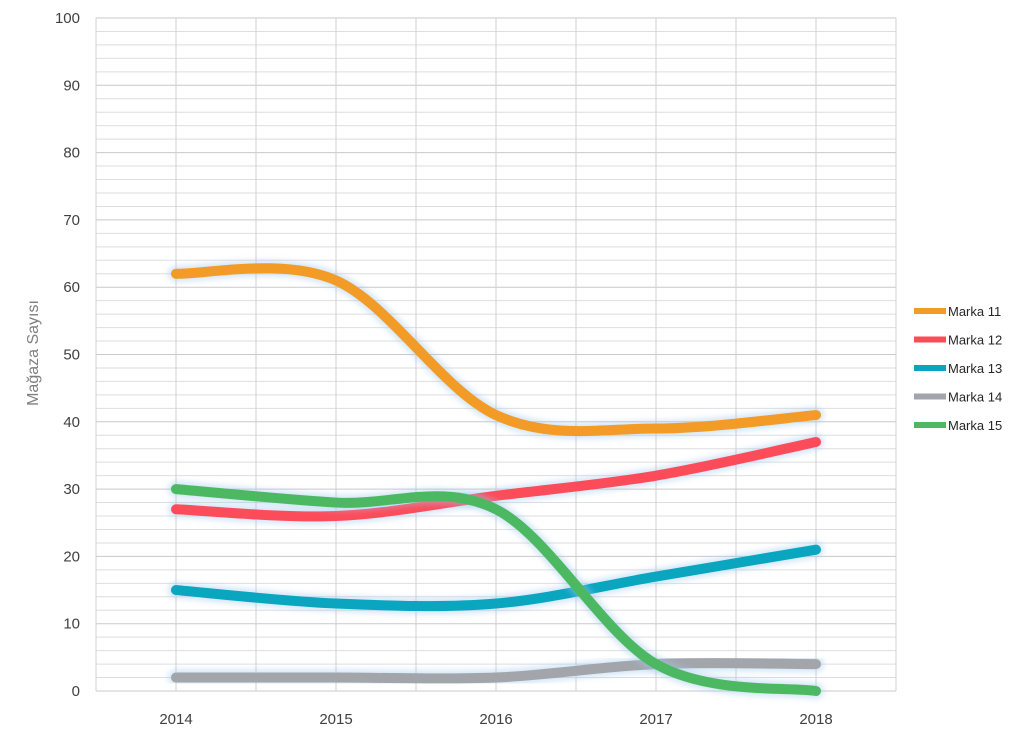  Describe the element at coordinates (335, 719) in the screenshot. I see `x-tick-label: 2015` at that location.